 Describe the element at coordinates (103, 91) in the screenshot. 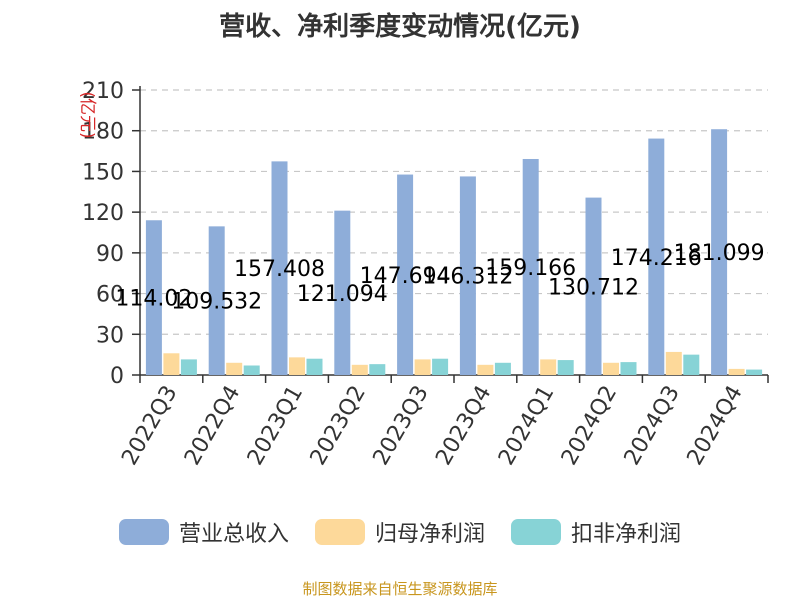

I see `y-tick-label-7: 210` at that location.